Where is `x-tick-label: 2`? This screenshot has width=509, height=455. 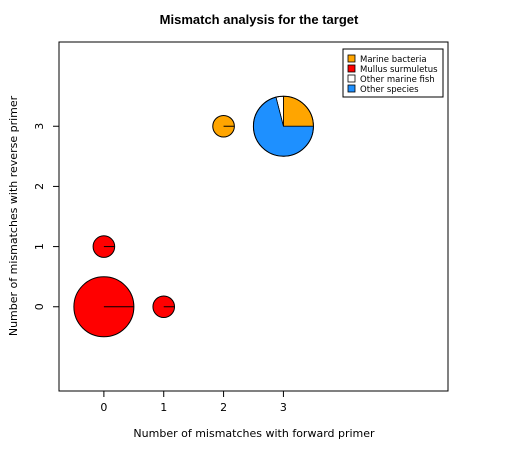
x-tick-label: 2 is located at coordinates (223, 407).